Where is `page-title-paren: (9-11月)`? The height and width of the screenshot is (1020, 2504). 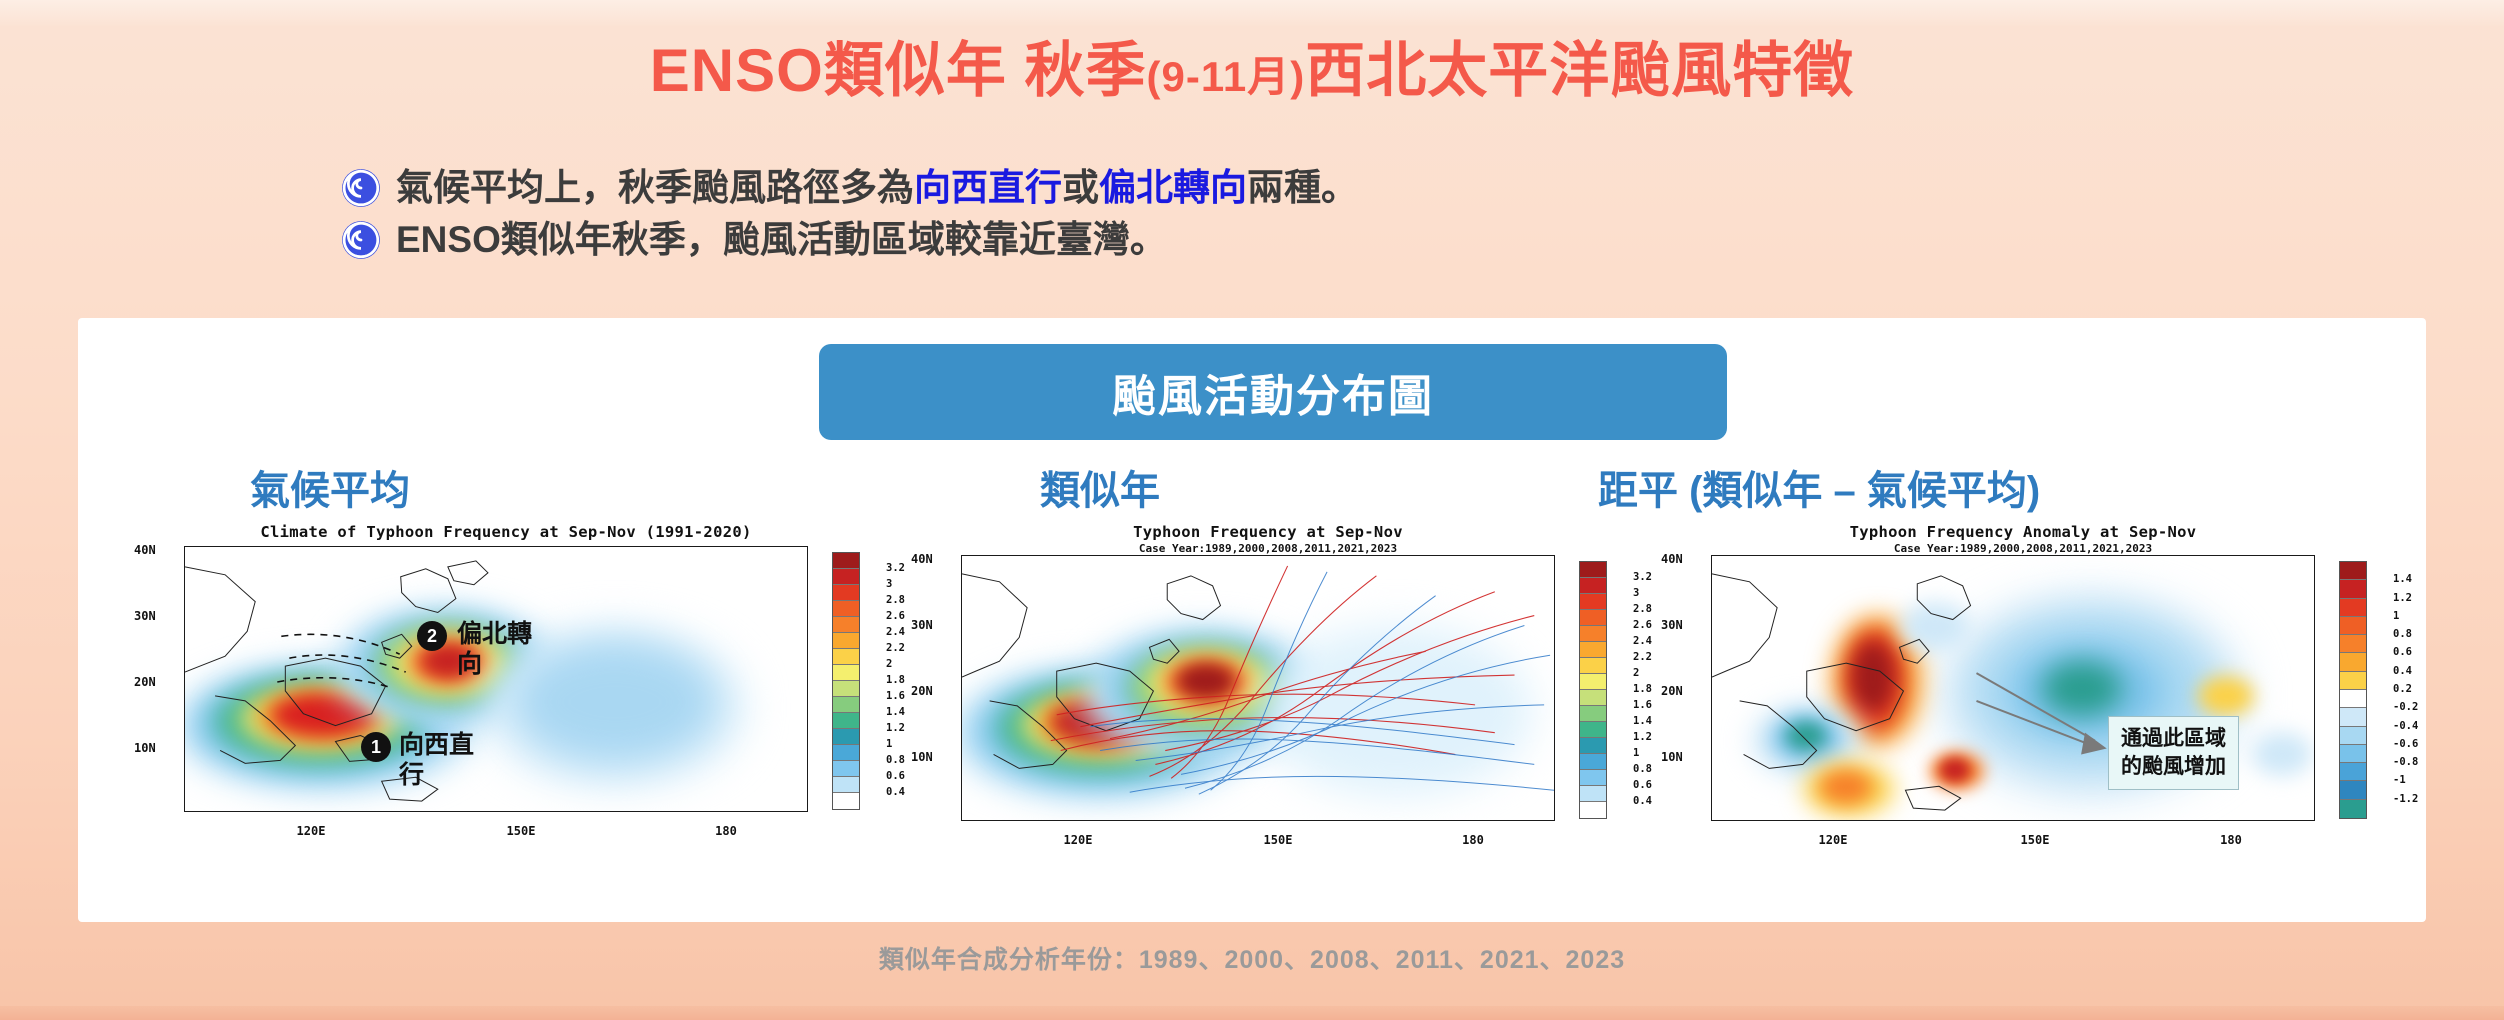
page-title-paren: (9-11月) is located at coordinates (1226, 76).